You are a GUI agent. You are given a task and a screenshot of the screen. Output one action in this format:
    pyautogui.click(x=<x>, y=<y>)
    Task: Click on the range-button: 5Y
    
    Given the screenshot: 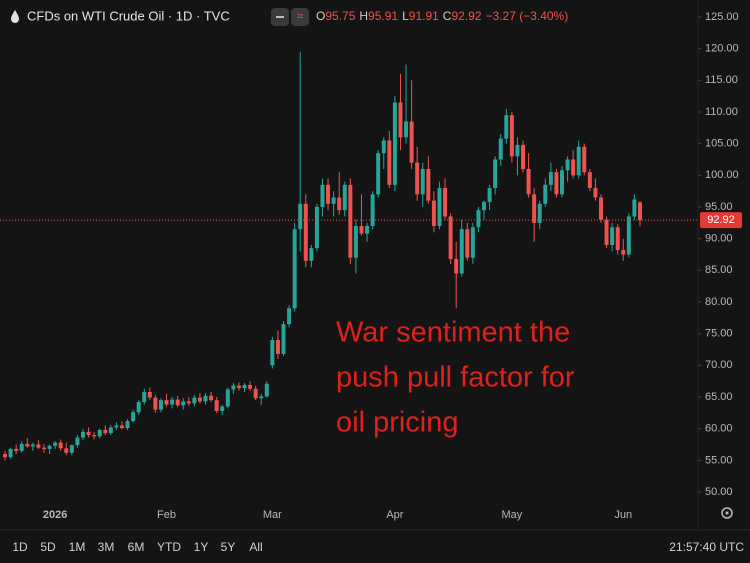 What is the action you would take?
    pyautogui.click(x=228, y=547)
    